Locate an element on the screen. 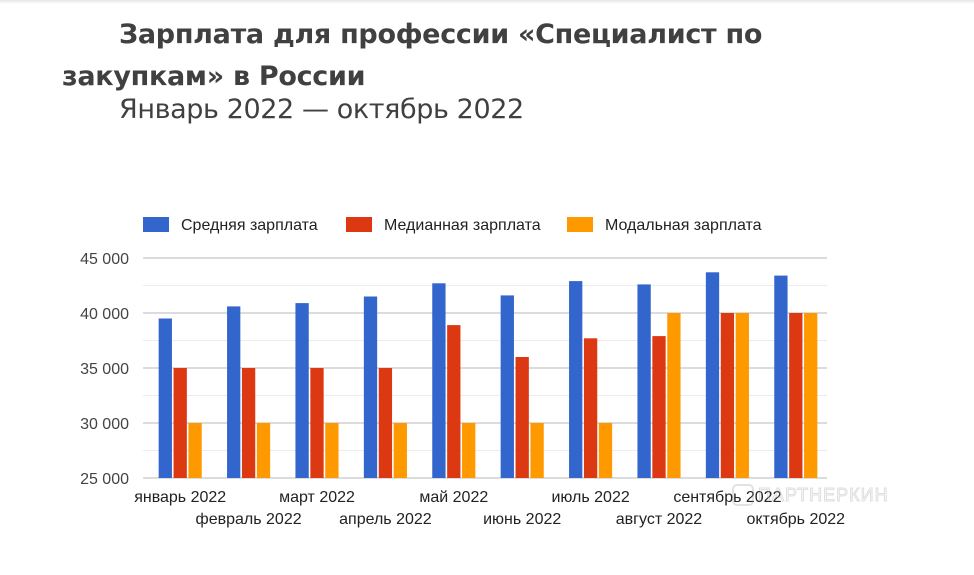 This screenshot has height=575, width=974. y-axis: 25 000 30 000 35 000 40 000 45 000 is located at coordinates (104, 369).